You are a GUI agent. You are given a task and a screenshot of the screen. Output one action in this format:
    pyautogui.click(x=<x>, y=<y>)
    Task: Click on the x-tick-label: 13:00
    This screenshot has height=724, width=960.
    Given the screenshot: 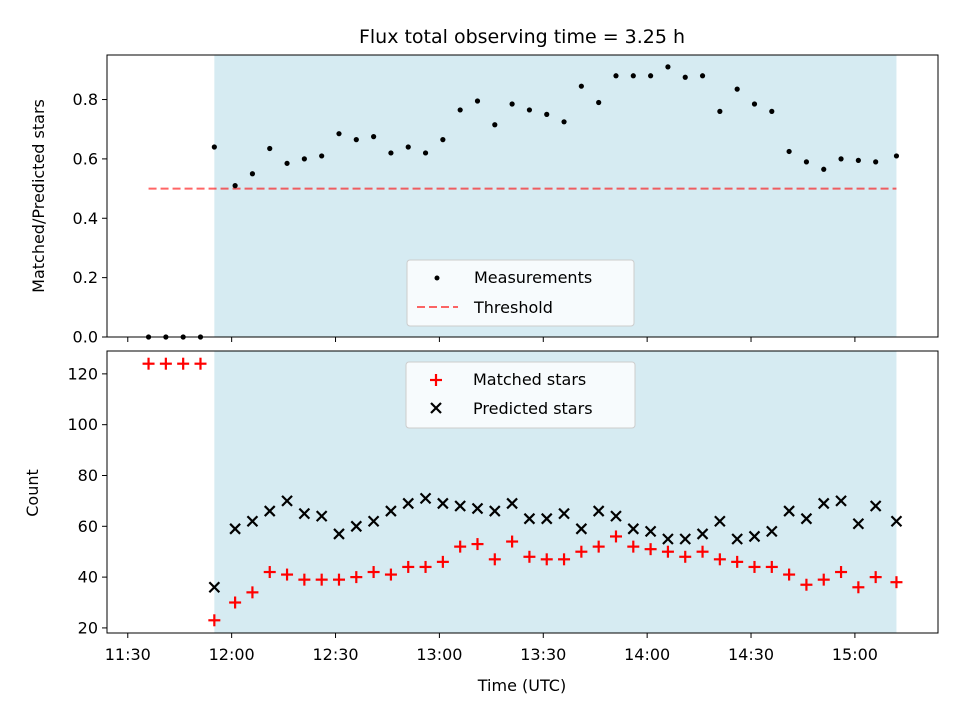 What is the action you would take?
    pyautogui.click(x=439, y=654)
    